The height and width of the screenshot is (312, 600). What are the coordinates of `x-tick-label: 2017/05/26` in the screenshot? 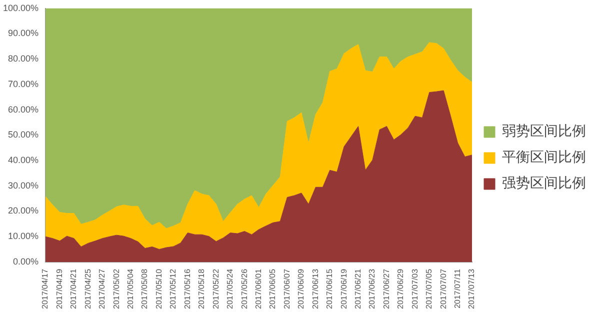 It's located at (244, 289).